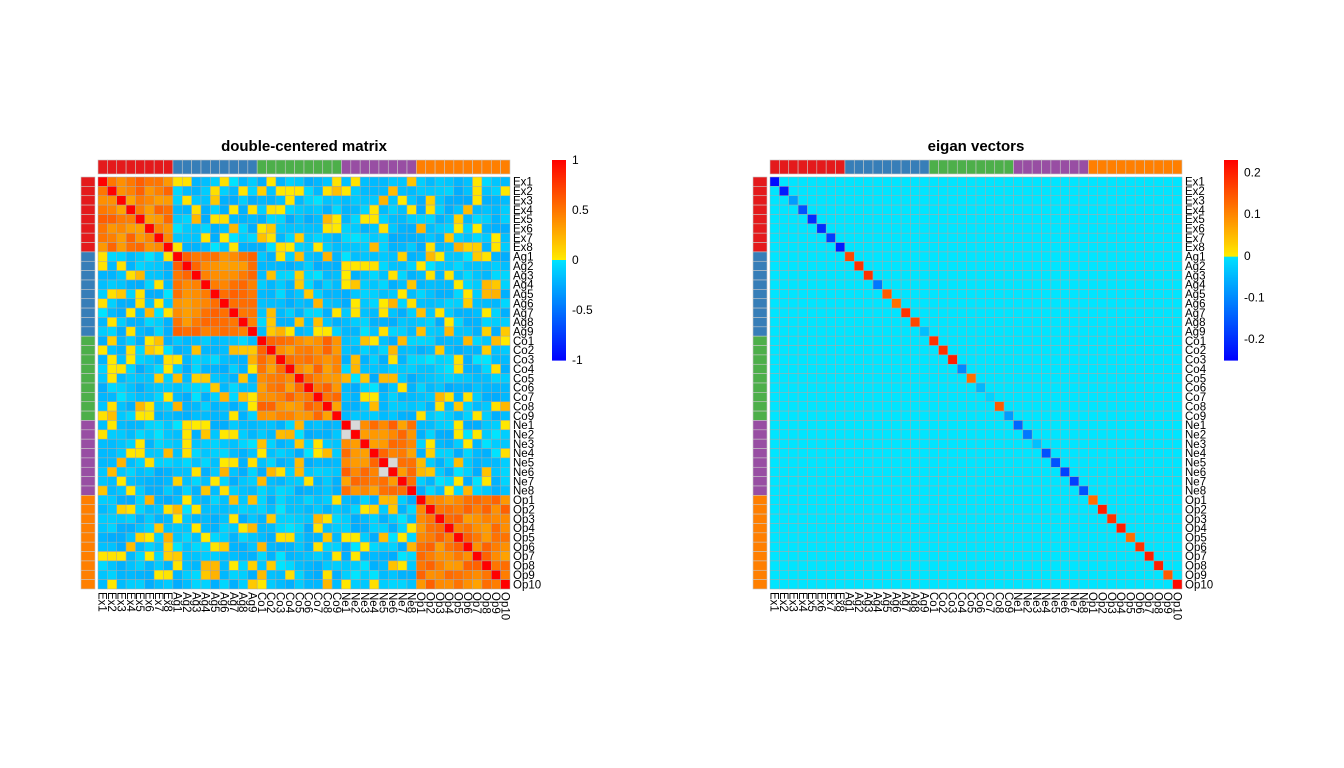  I want to click on annotation-cell-op, so click(760, 565).